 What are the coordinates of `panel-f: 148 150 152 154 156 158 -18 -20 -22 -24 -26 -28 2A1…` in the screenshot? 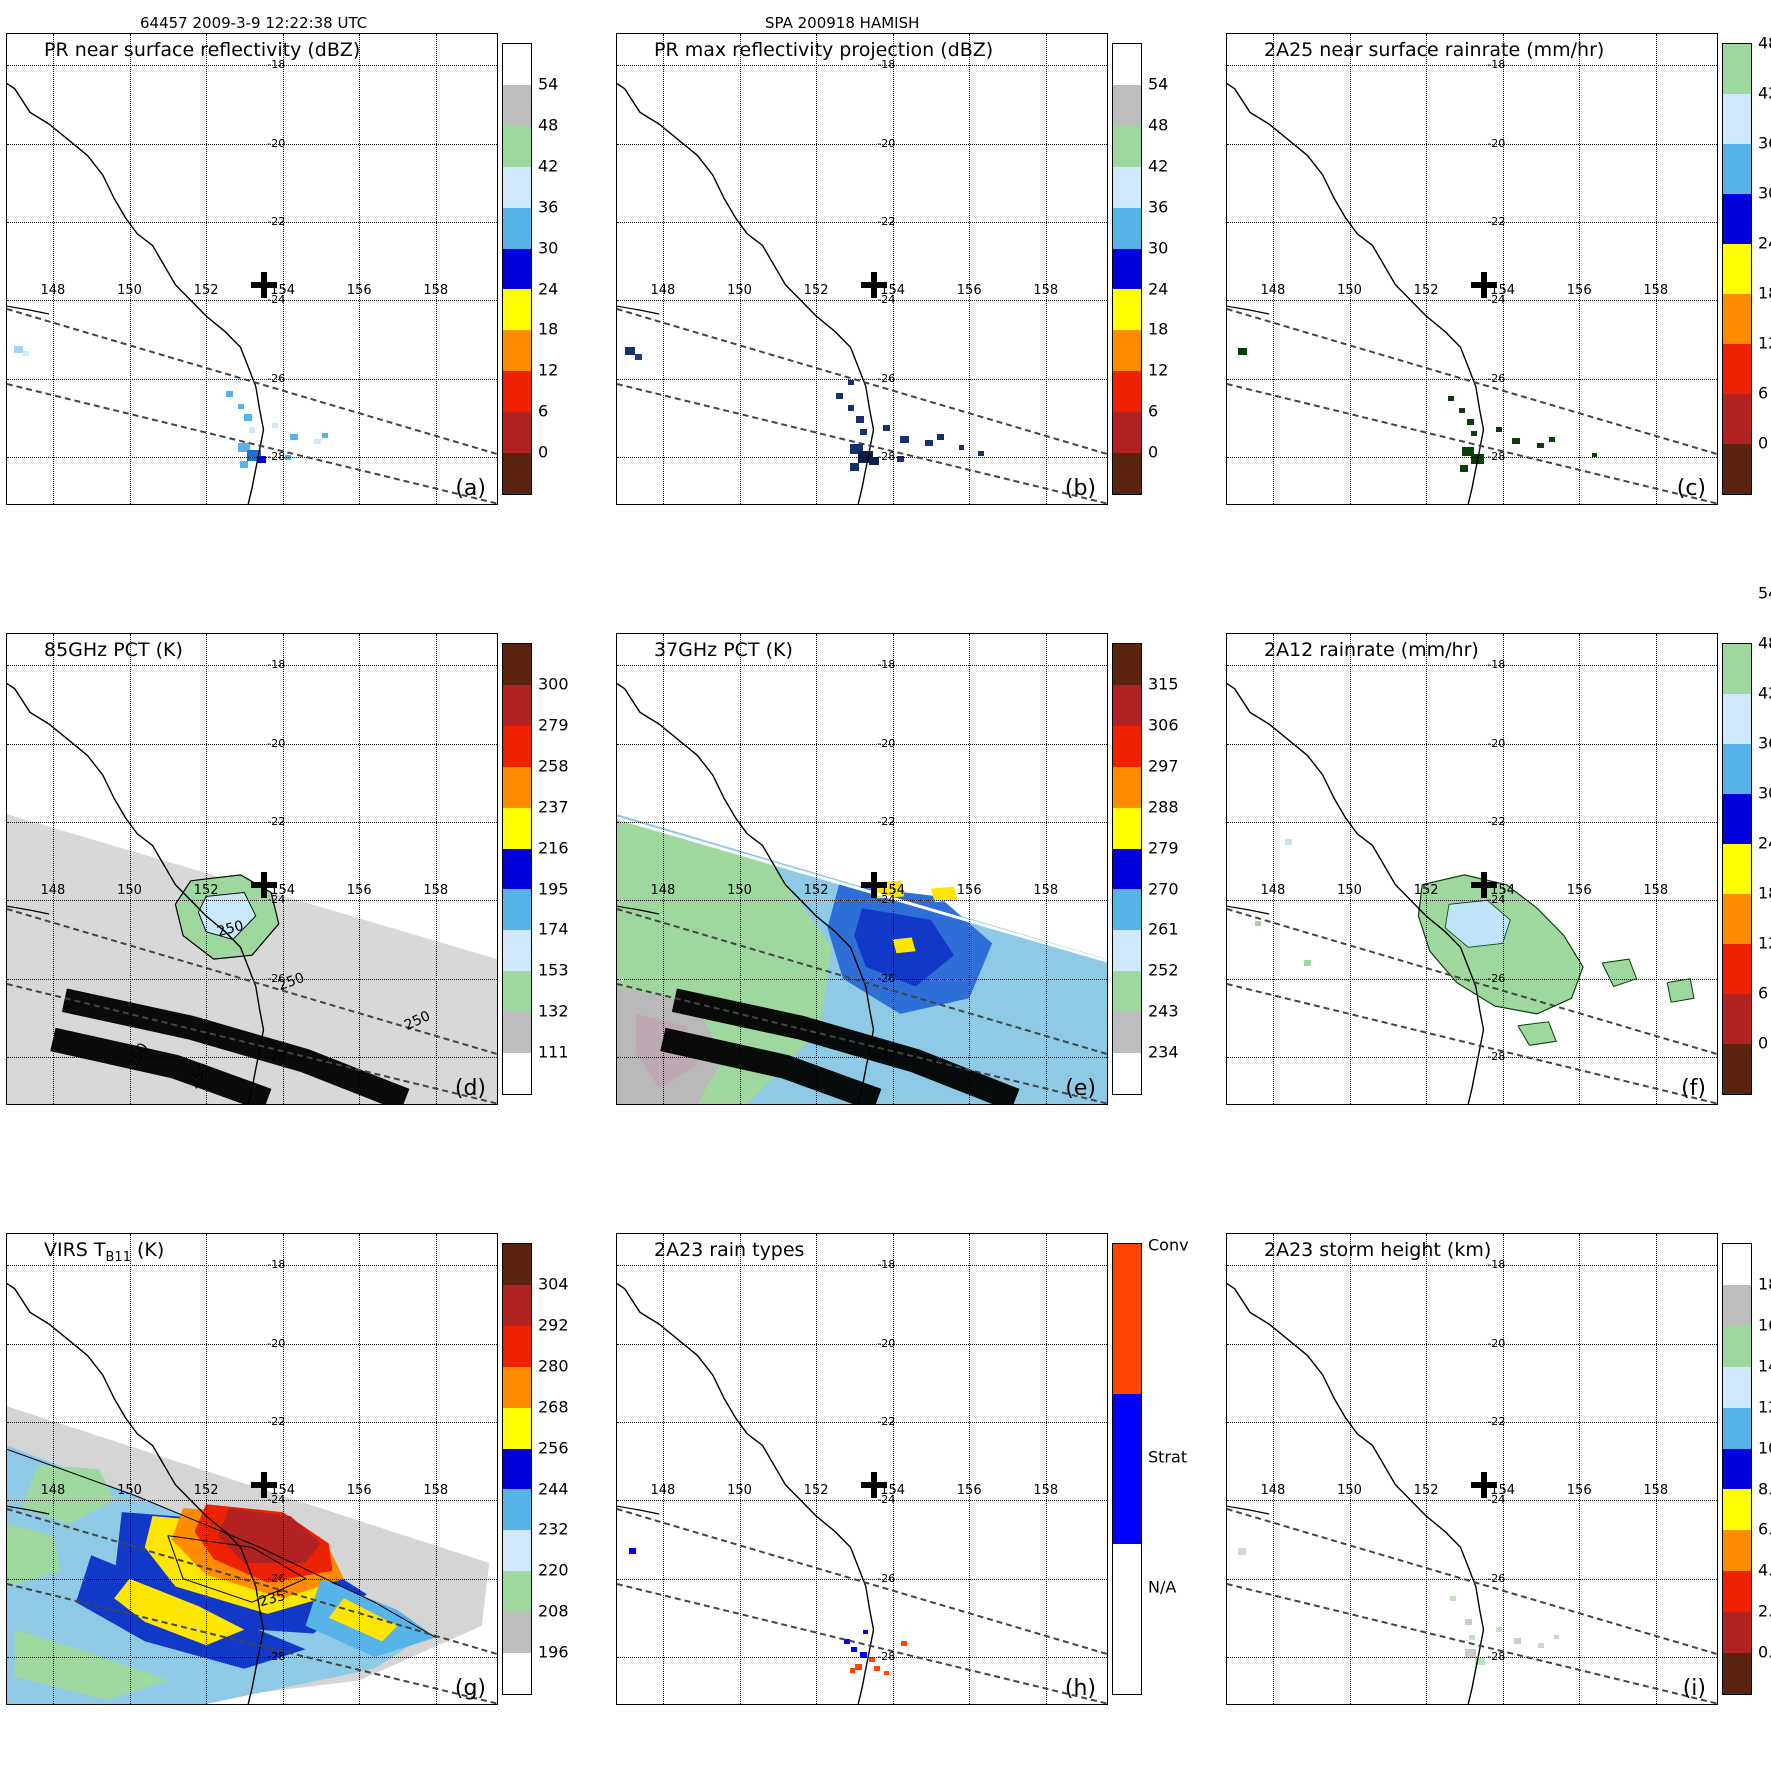 It's located at (1498, 846).